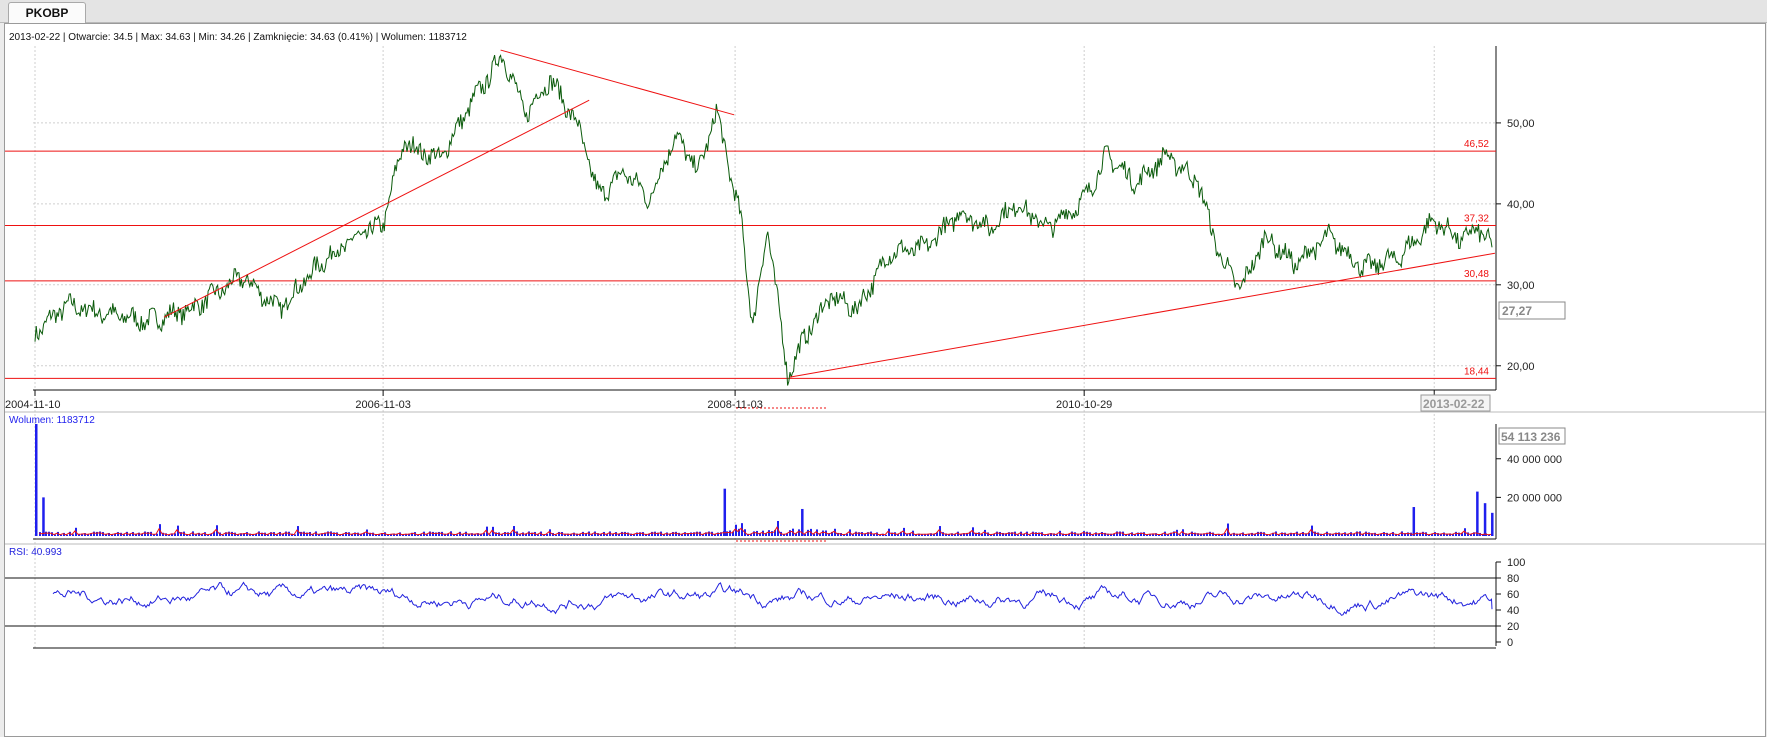  Describe the element at coordinates (883, 11) in the screenshot. I see `tab-bar: PKOBP` at that location.